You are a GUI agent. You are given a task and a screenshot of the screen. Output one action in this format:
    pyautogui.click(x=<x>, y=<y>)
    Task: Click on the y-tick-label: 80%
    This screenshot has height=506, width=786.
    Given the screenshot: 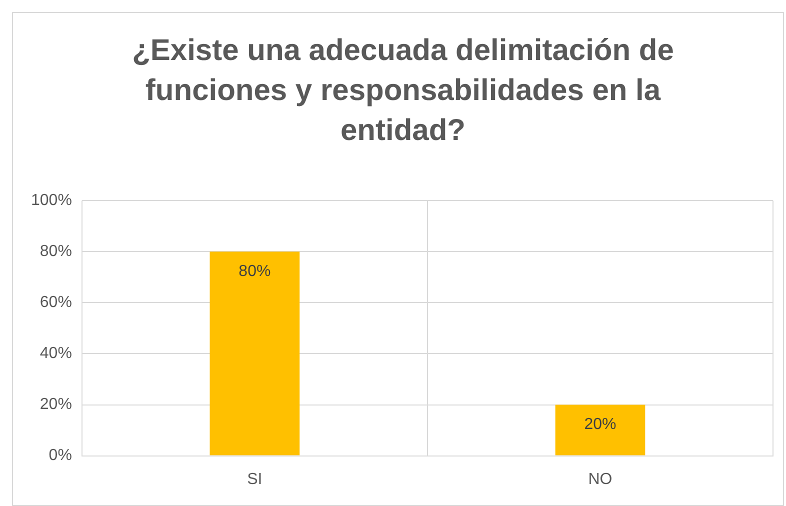 What is the action you would take?
    pyautogui.click(x=56, y=251)
    